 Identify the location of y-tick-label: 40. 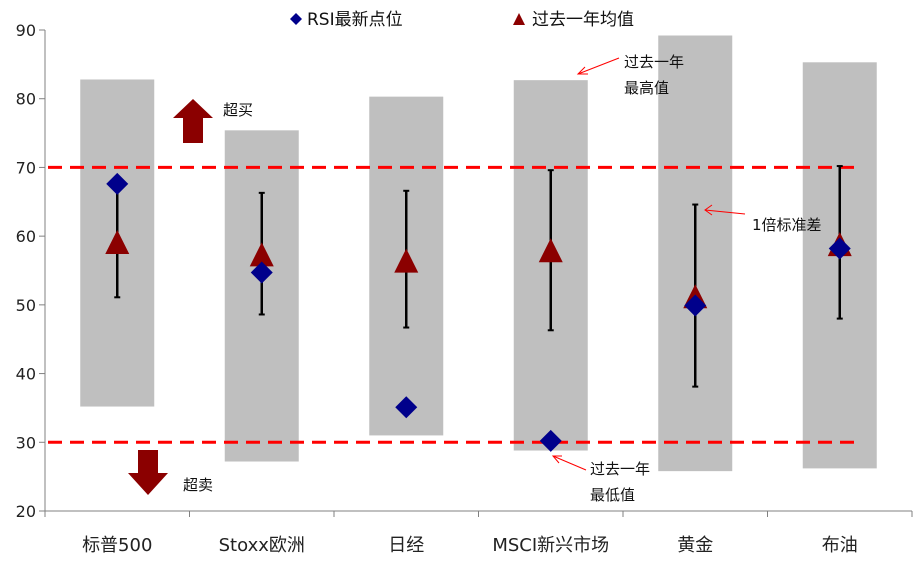
(26, 374).